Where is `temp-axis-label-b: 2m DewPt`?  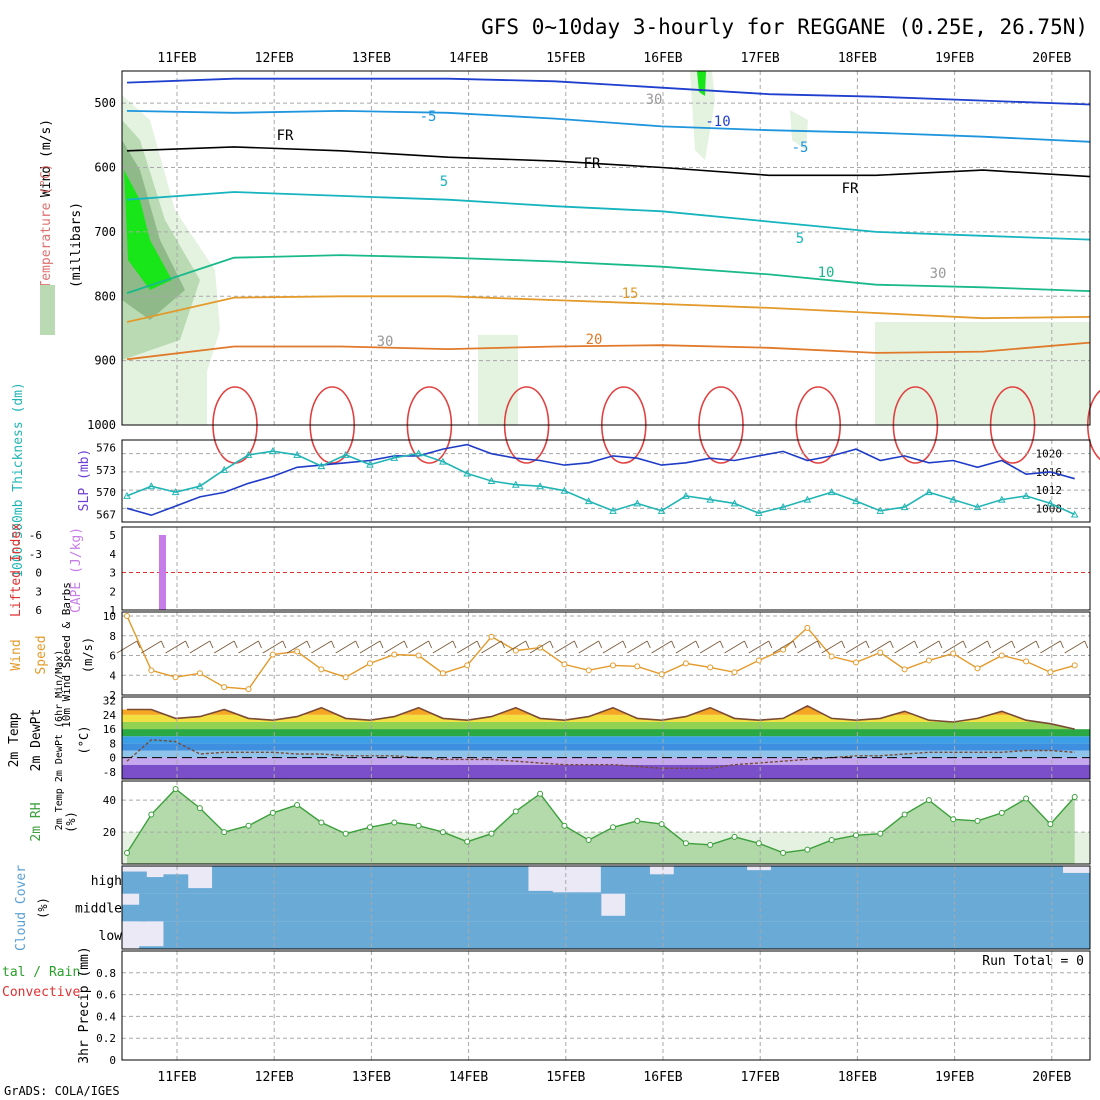
temp-axis-label-b: 2m DewPt is located at coordinates (36, 740).